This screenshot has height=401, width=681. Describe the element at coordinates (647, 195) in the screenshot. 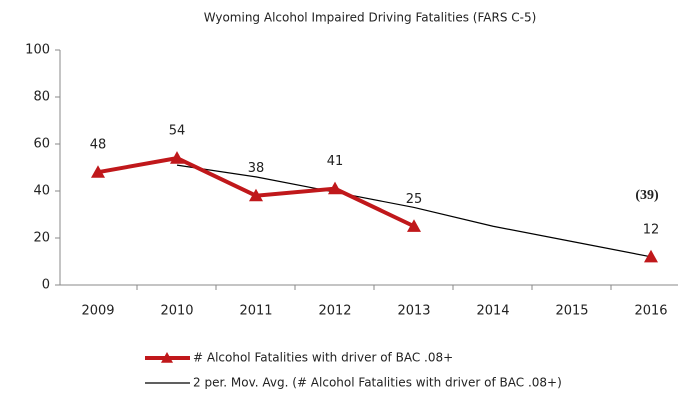

I see `annotation: (39)` at that location.